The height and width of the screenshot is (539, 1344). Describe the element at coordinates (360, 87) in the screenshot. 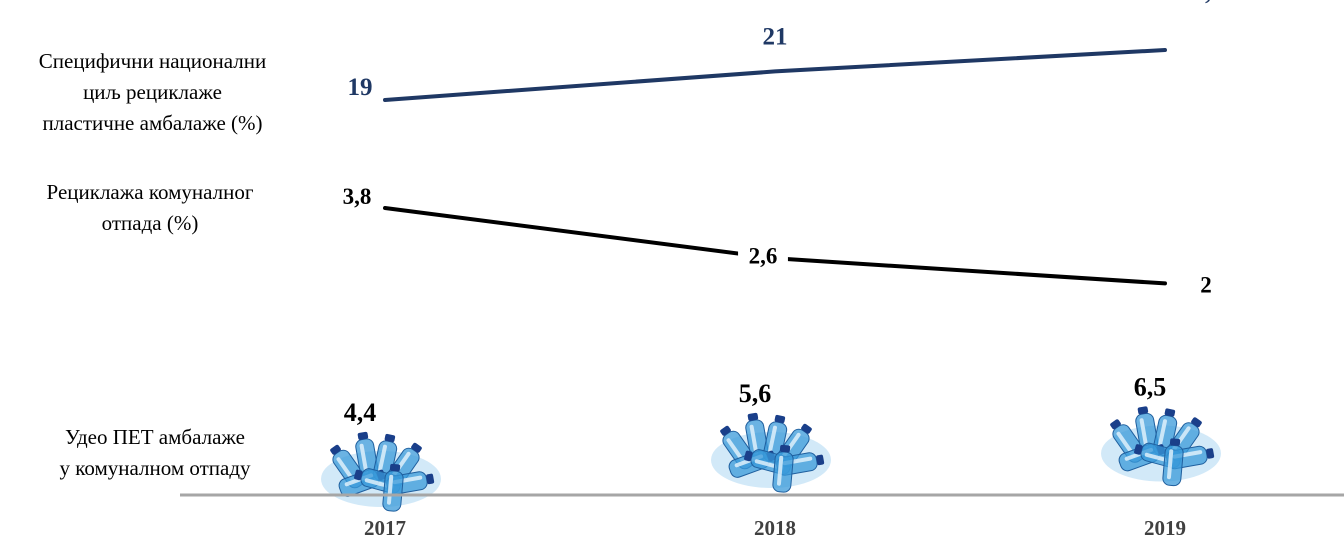

I see `data-label: 19` at that location.